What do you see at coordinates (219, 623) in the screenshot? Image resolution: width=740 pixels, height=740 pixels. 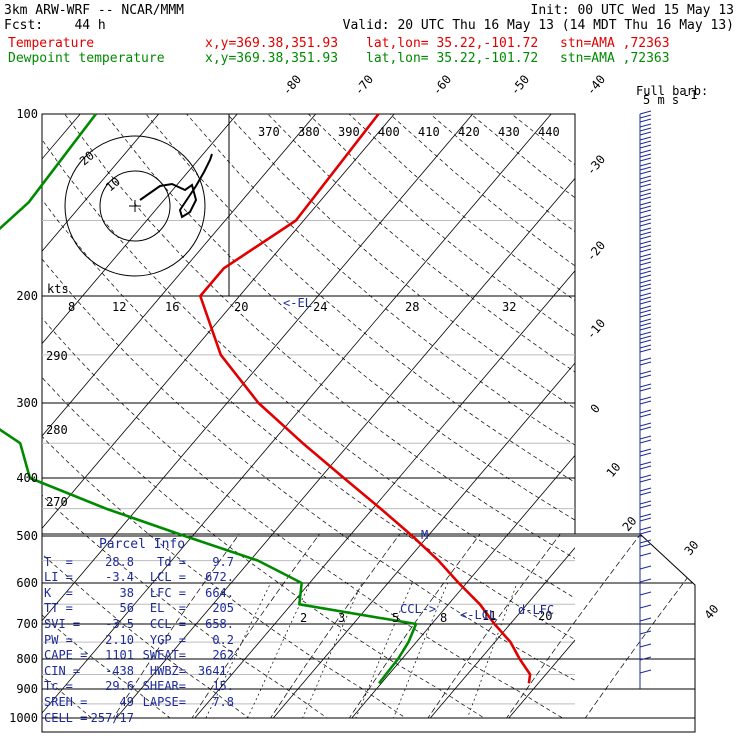 I see `parcel-info-cell: 658.` at bounding box center [219, 623].